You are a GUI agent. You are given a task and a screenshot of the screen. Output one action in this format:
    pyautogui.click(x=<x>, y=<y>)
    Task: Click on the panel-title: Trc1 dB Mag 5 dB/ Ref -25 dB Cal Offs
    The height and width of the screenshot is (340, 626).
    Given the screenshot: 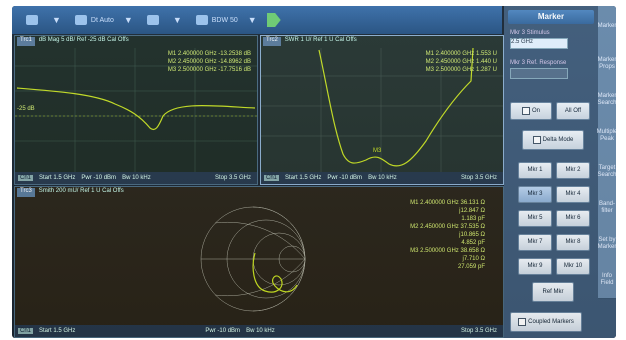 What is the action you would take?
    pyautogui.click(x=73, y=41)
    